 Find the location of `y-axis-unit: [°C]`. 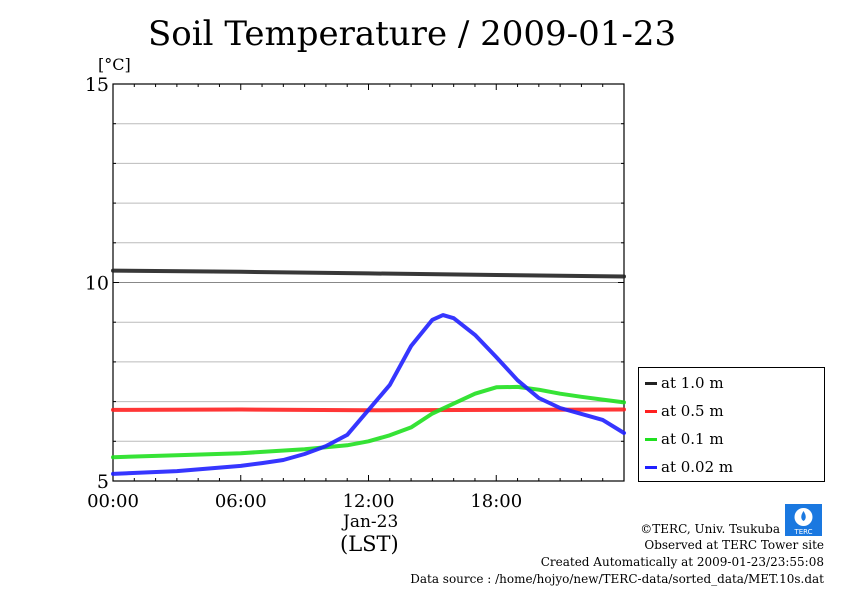

y-axis-unit: [°C] is located at coordinates (114, 64).